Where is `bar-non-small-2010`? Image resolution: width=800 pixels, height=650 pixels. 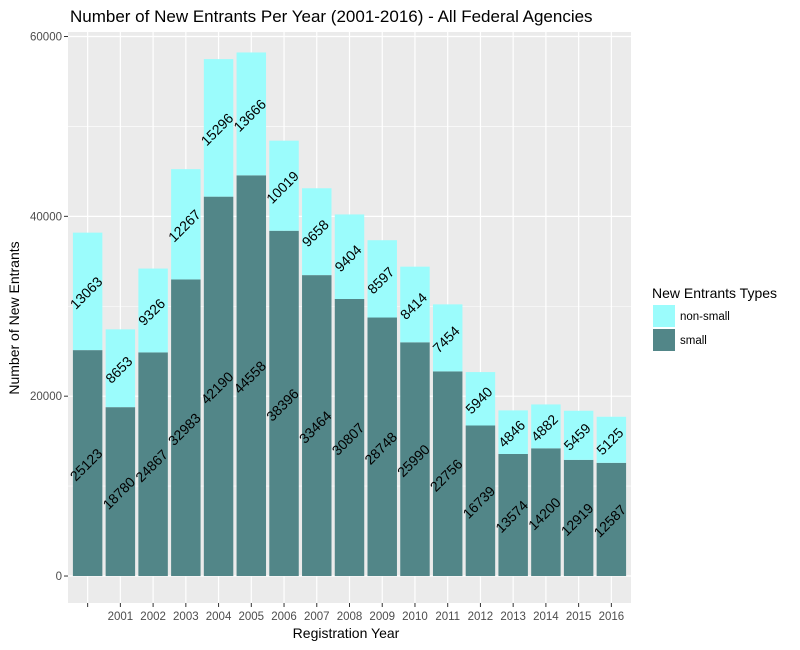 bar-non-small-2010 is located at coordinates (415, 304).